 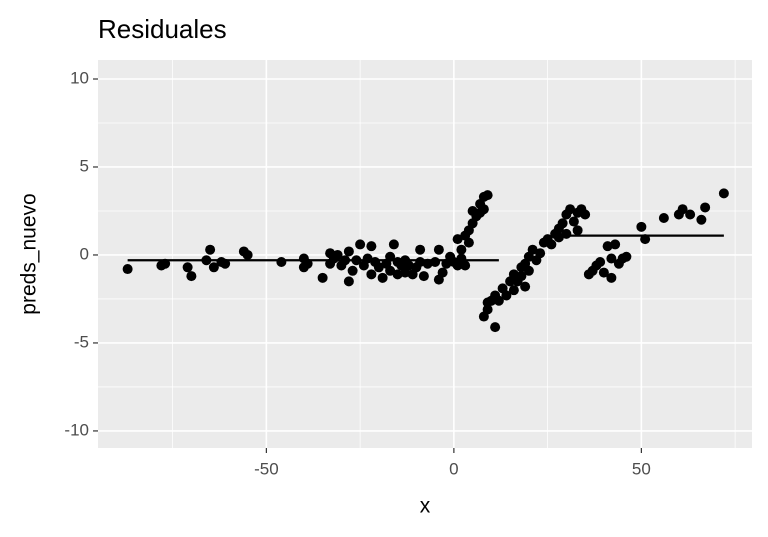 I want to click on y-tick-label: 5, so click(x=84, y=165).